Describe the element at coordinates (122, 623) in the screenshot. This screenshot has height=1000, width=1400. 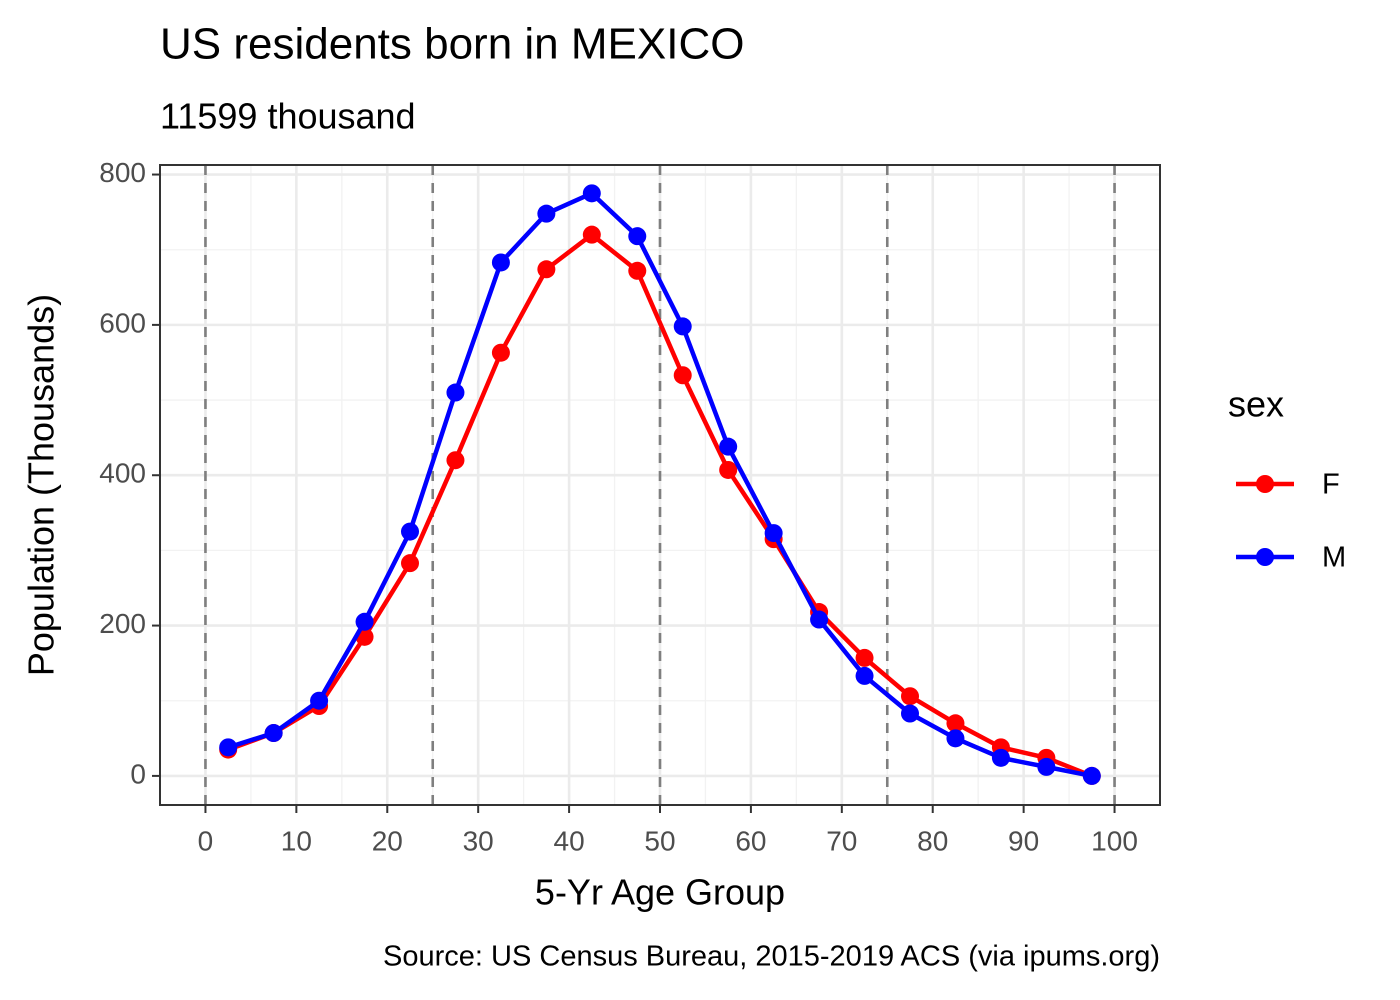
I see `y-tick-label: 200` at that location.